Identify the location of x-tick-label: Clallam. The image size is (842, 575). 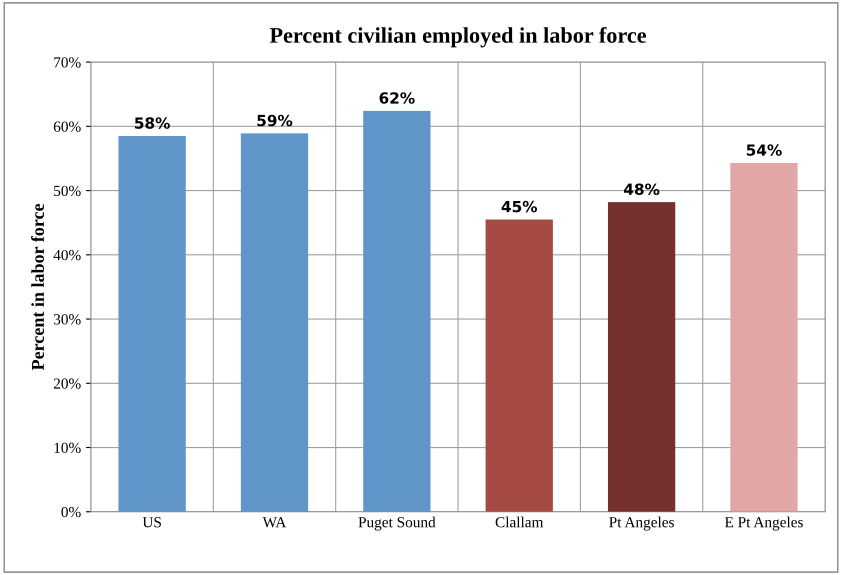
(520, 522).